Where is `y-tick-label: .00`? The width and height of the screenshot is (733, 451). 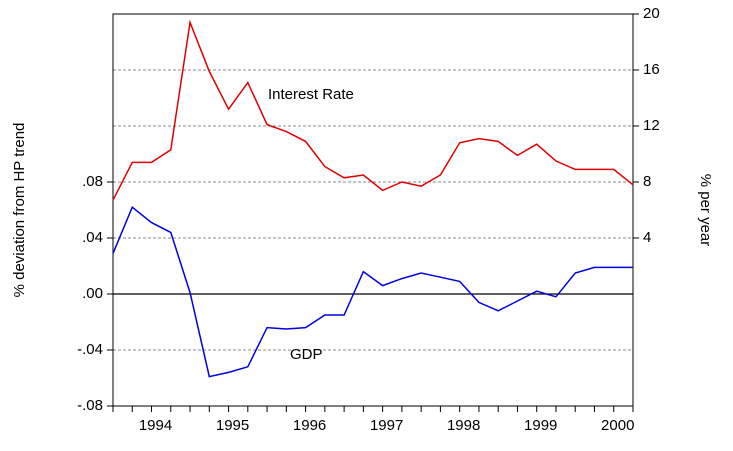 y-tick-label: .00 is located at coordinates (92, 293).